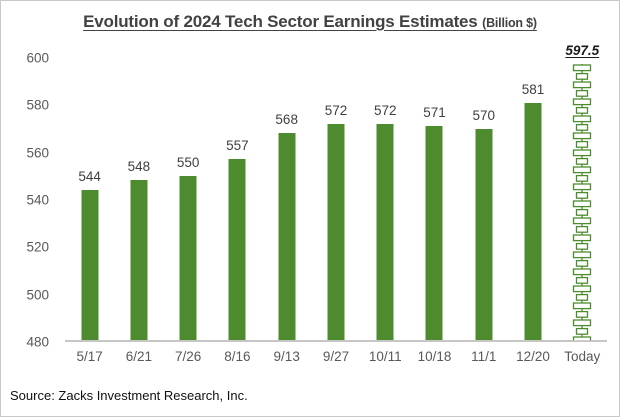 The image size is (620, 417). I want to click on bar-value-label: 557, so click(237, 146).